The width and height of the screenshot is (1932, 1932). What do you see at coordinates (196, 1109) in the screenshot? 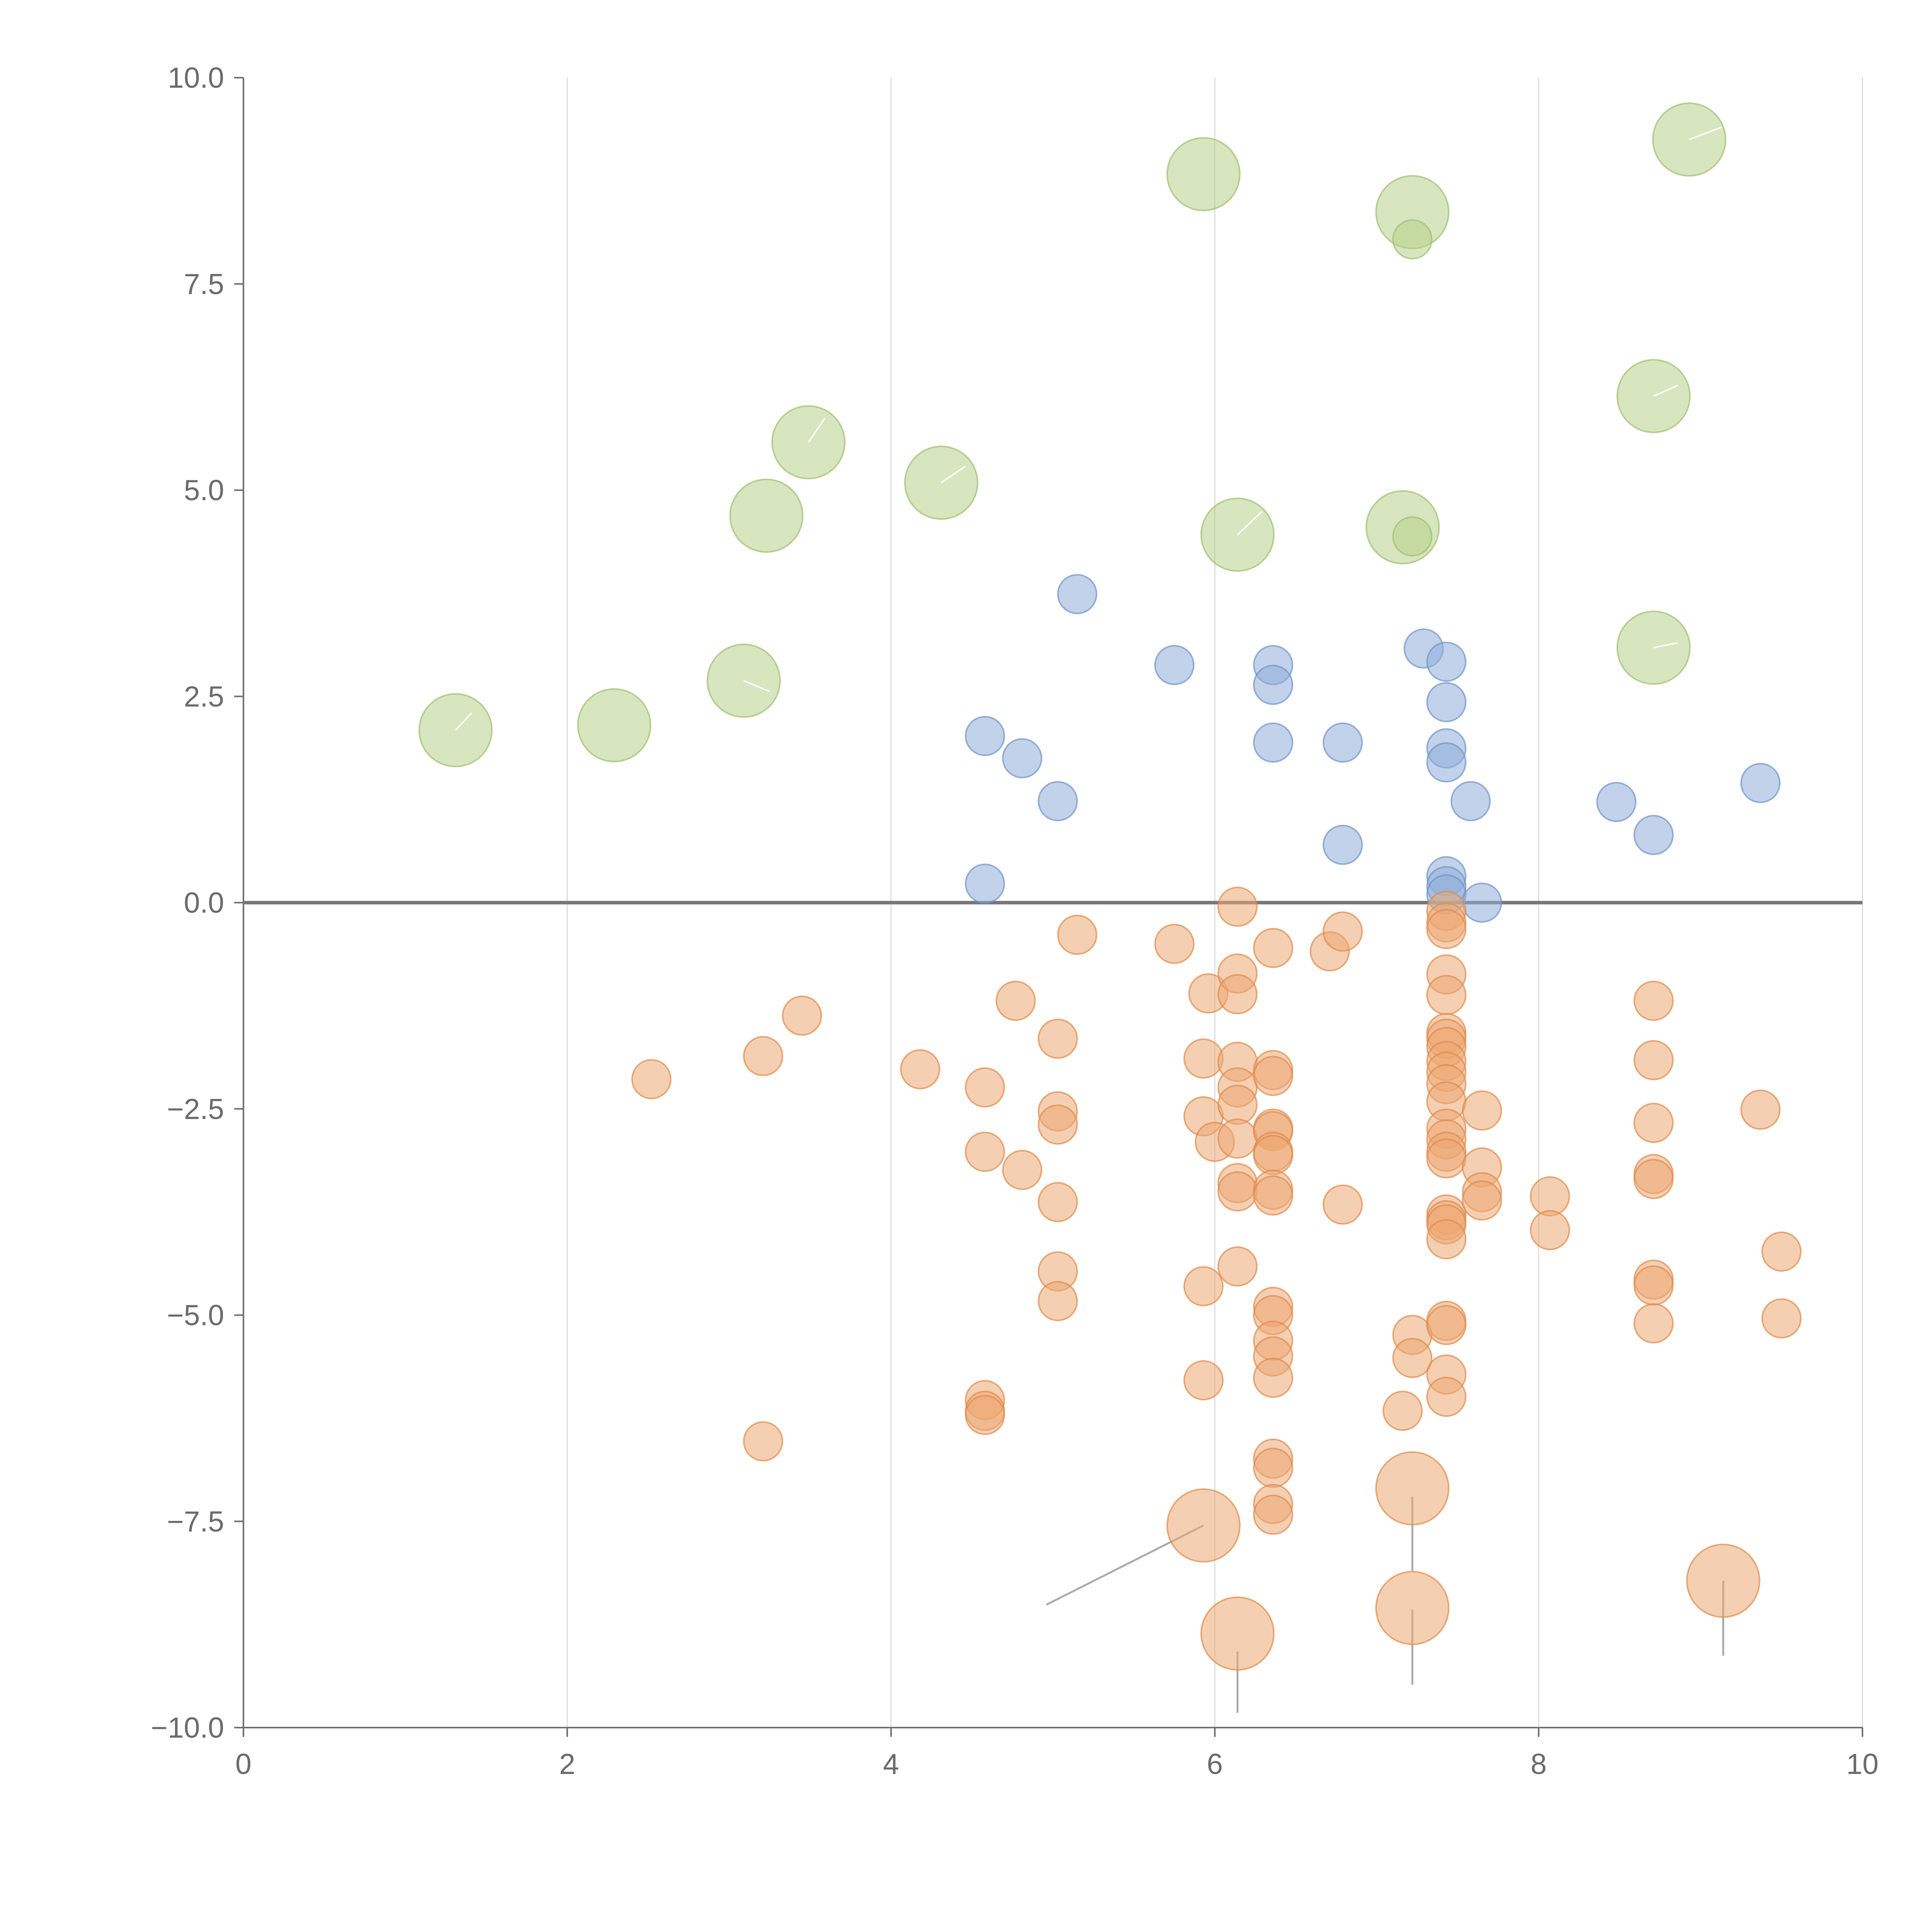
I see `y-tick-label: −2.5` at bounding box center [196, 1109].